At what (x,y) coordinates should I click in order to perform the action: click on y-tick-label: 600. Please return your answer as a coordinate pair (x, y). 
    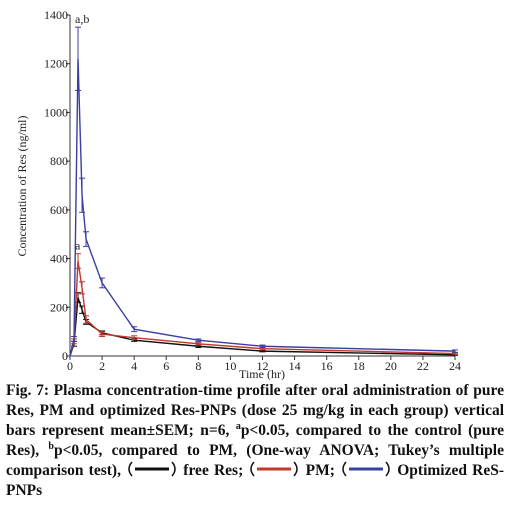
    Looking at the image, I should click on (59, 210).